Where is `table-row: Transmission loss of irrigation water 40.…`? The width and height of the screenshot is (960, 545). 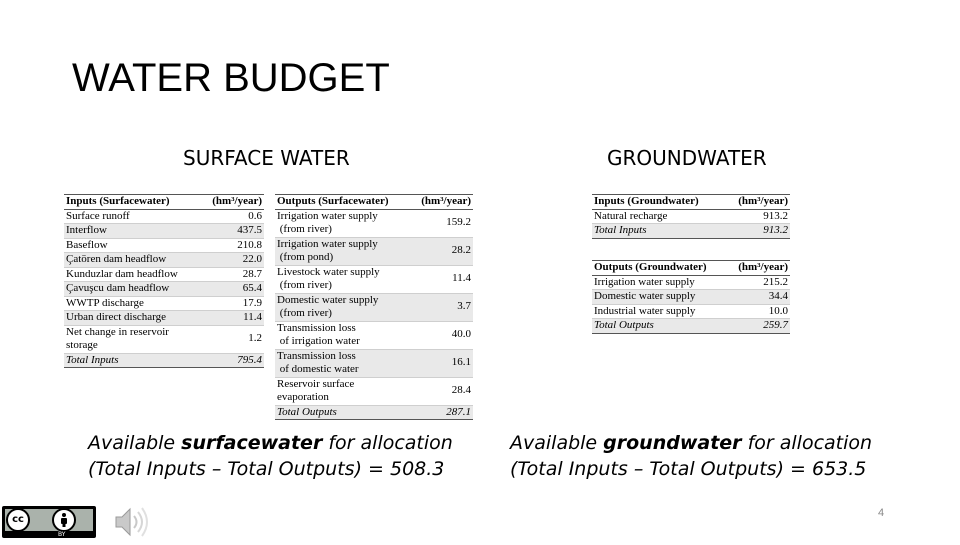 table-row: Transmission loss of irrigation water 40.… is located at coordinates (374, 335).